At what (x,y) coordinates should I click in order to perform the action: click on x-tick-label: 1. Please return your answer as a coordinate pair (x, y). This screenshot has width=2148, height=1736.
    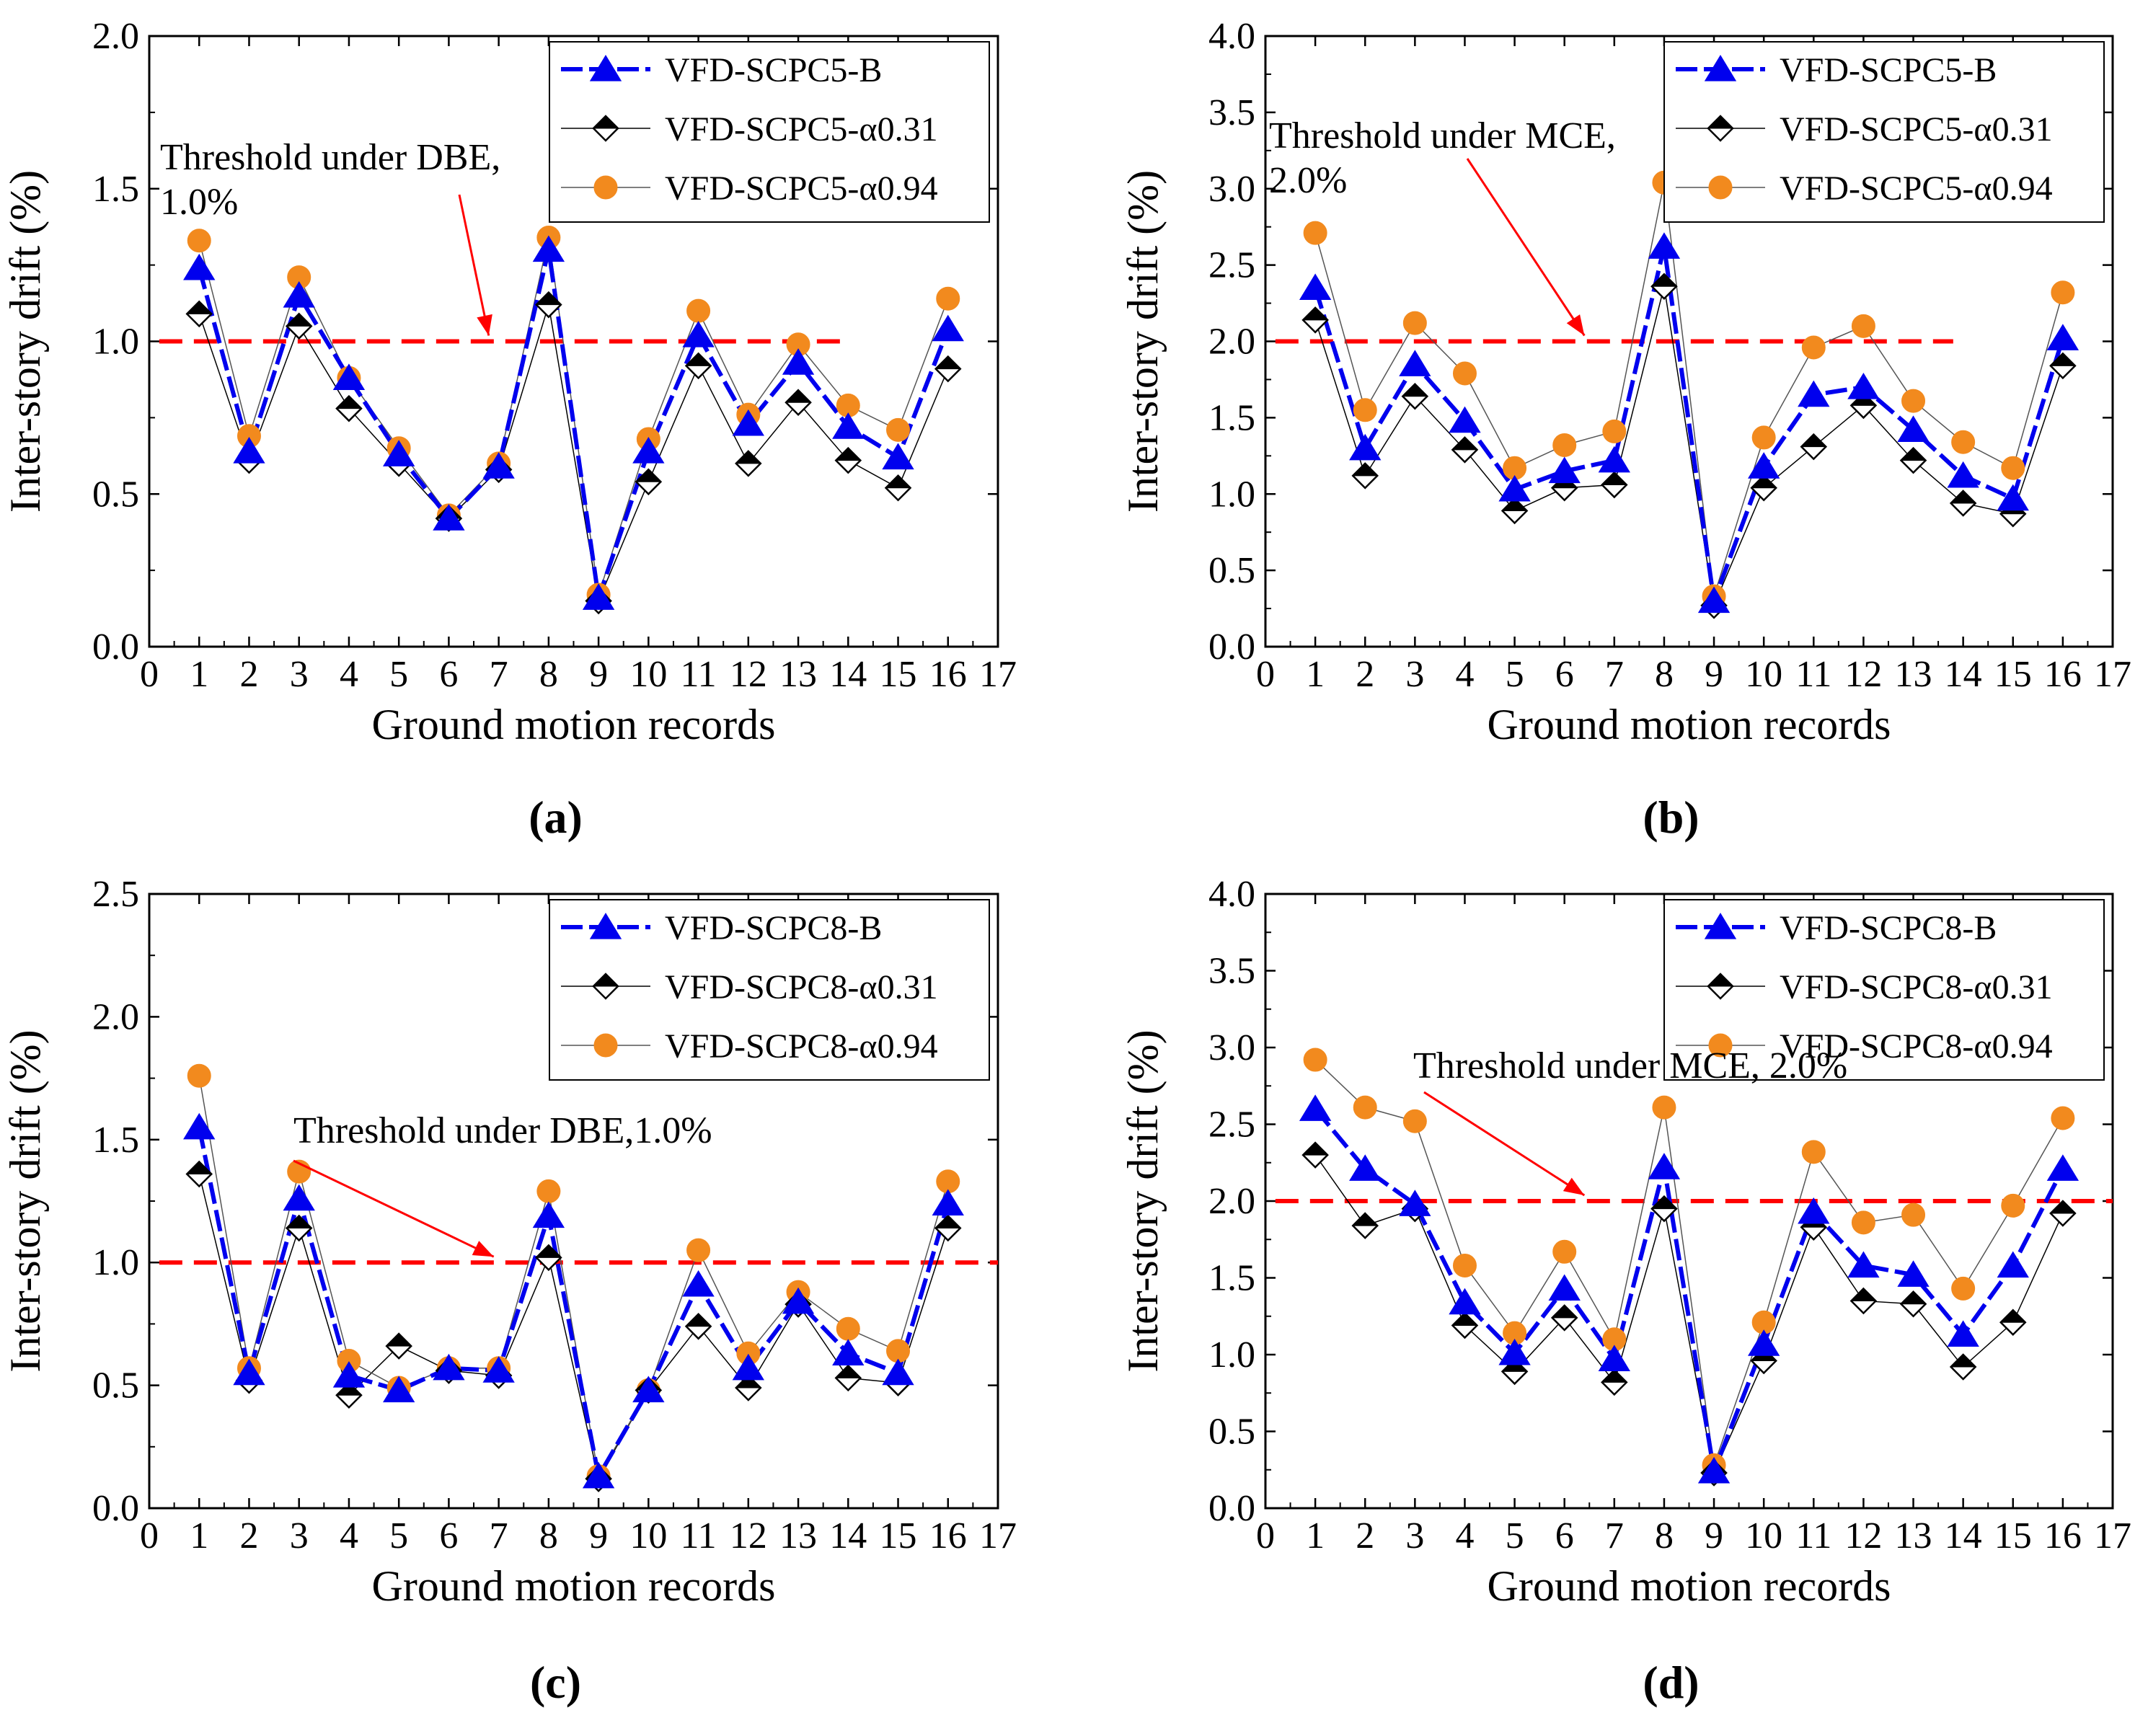
    Looking at the image, I should click on (1315, 674).